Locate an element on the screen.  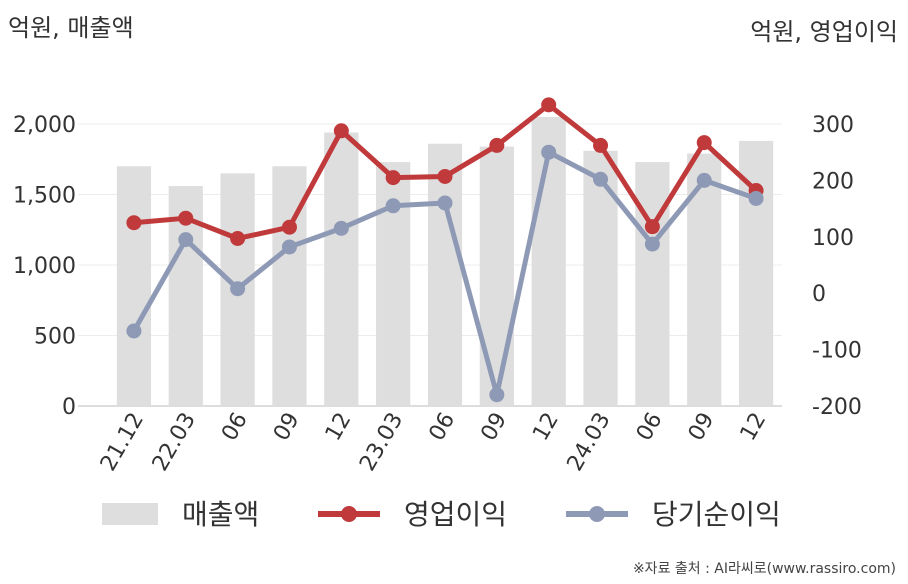
right-axis: -200 -100 0 100 200 300 is located at coordinates (837, 266).